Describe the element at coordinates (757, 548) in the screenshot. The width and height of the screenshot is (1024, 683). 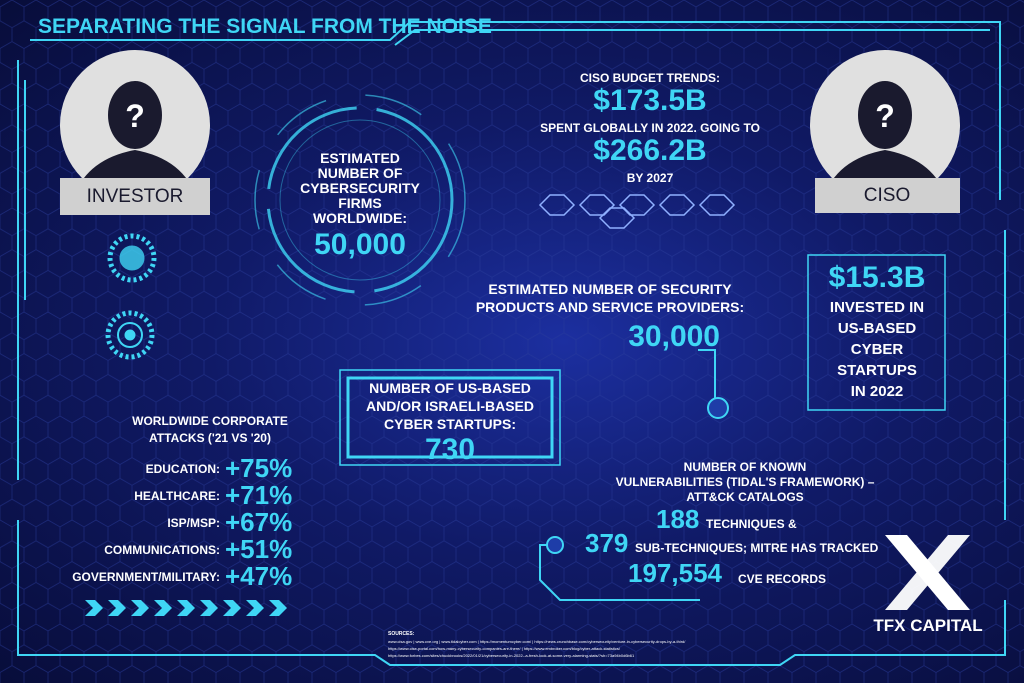
I see `vuln-text: SUB-TECHNIQUES; MITRE HAS TRACKED` at that location.